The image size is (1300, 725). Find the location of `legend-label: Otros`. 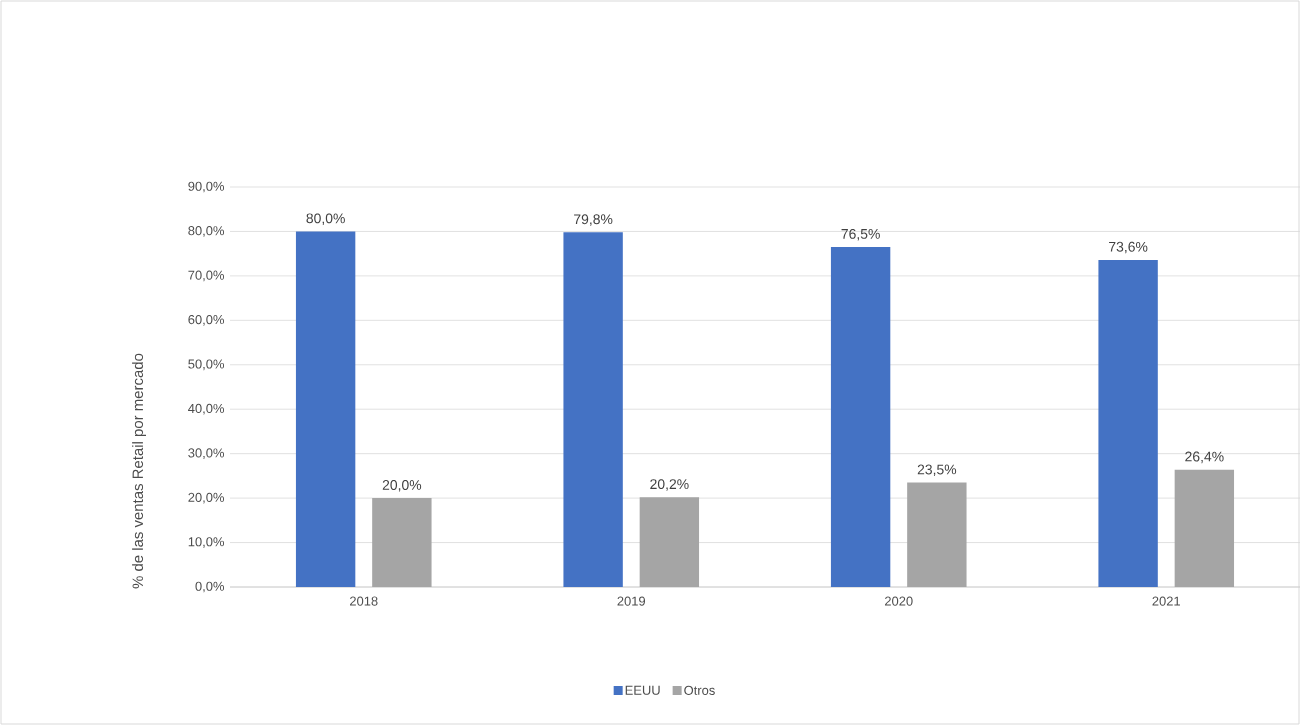

legend-label: Otros is located at coordinates (699, 690).